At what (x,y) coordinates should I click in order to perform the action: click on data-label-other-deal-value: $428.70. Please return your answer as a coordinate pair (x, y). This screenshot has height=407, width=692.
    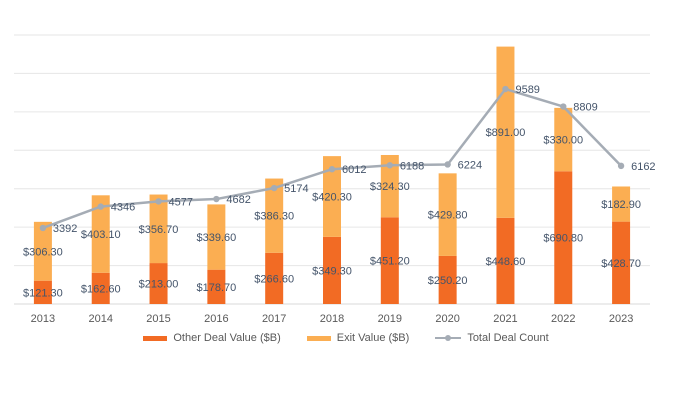
    Looking at the image, I should click on (621, 264).